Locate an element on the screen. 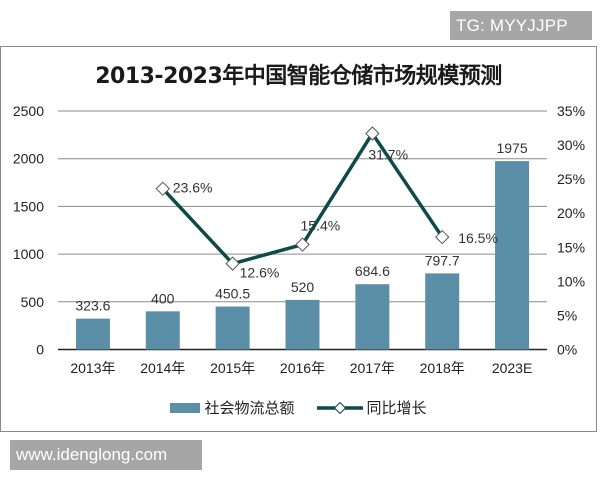 This screenshot has height=480, width=600. bar-value-label: 450.5 is located at coordinates (232, 294).